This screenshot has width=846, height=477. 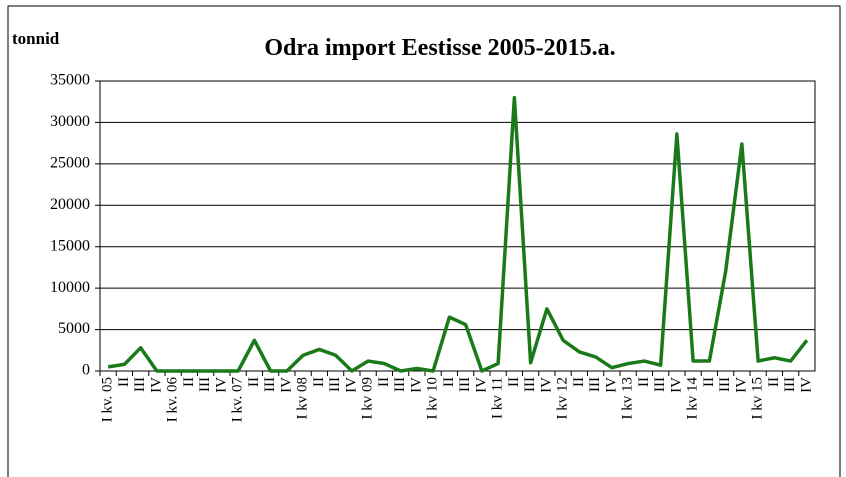 I want to click on x-tick-label: I kv. 05, so click(x=108, y=399).